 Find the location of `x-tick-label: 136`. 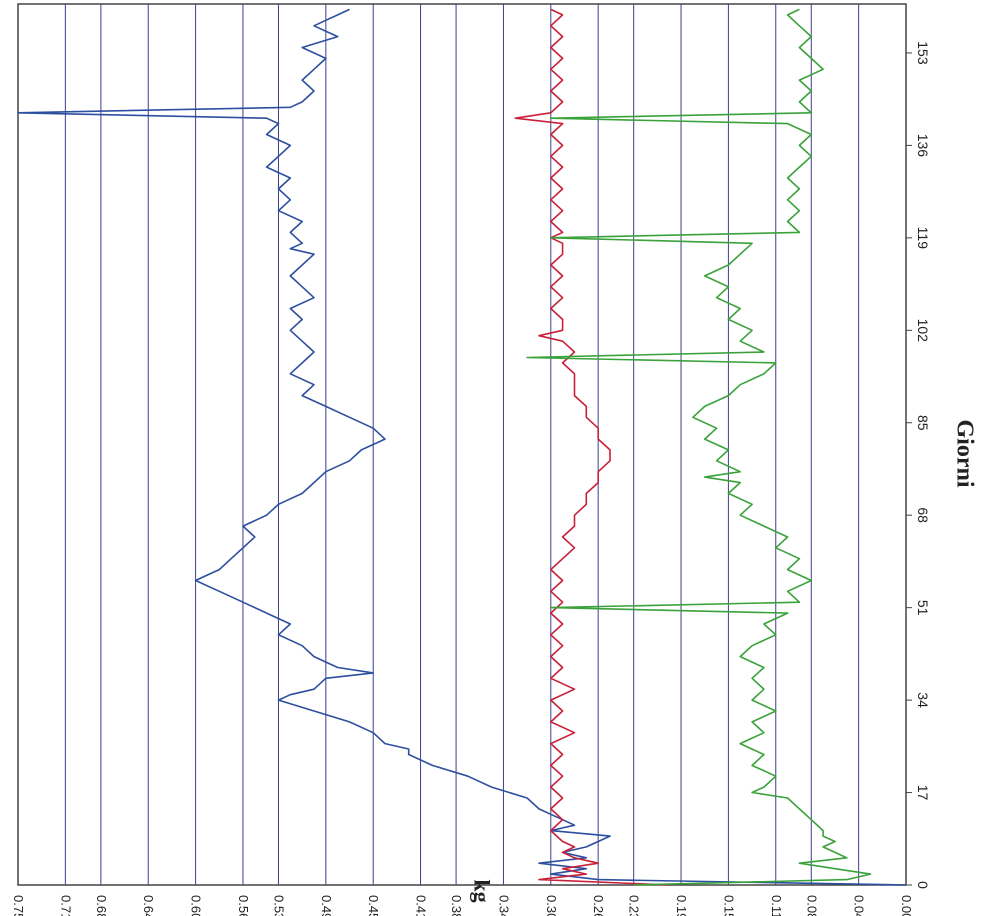

x-tick-label: 136 is located at coordinates (923, 146).